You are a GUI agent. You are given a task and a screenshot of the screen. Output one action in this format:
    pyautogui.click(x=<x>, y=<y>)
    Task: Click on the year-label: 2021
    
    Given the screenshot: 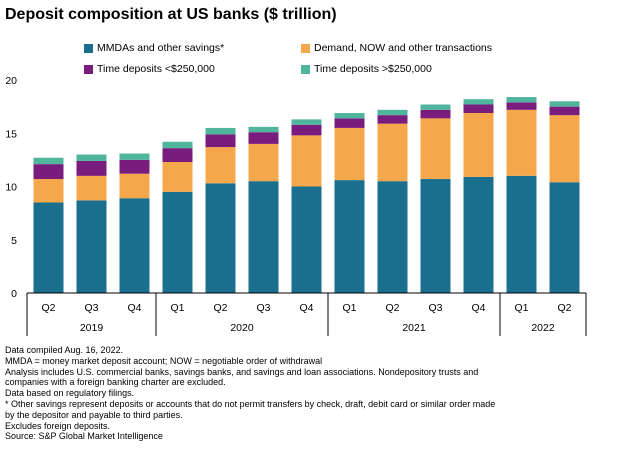 What is the action you would take?
    pyautogui.click(x=414, y=328)
    